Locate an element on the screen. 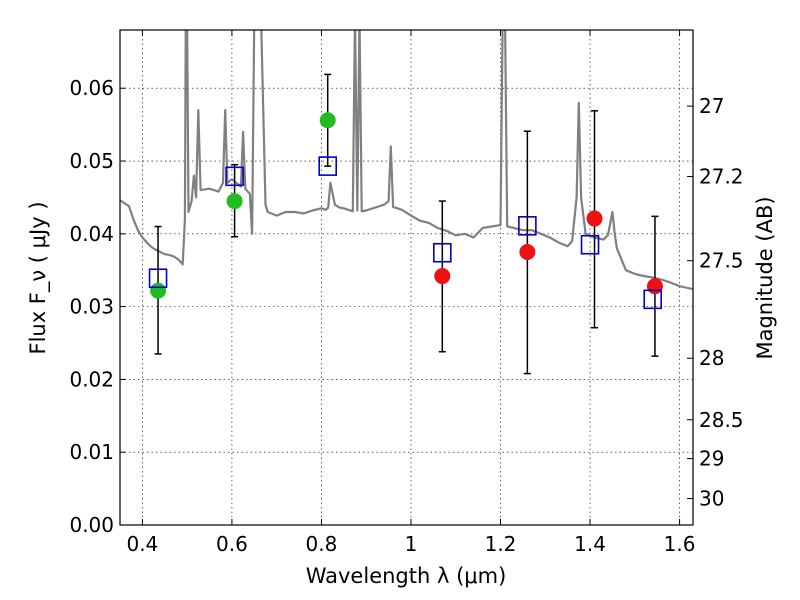  x-tick-label: 0.4 is located at coordinates (142, 544).